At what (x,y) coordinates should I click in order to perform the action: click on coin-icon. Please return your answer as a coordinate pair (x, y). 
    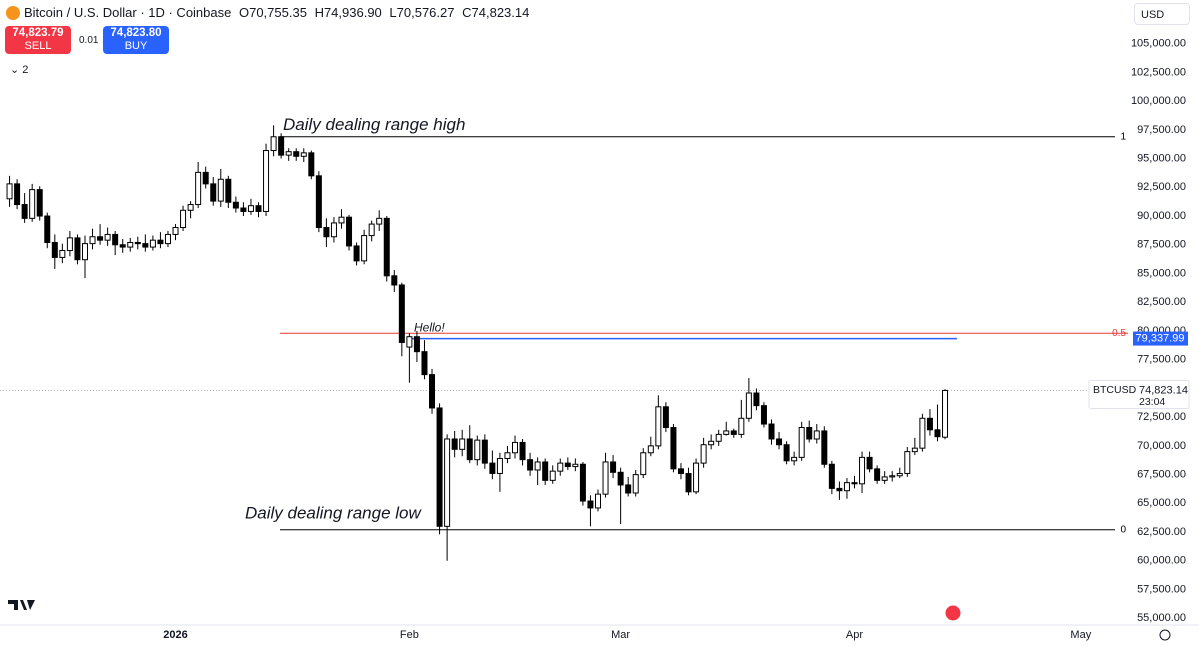
    Looking at the image, I should click on (13, 13).